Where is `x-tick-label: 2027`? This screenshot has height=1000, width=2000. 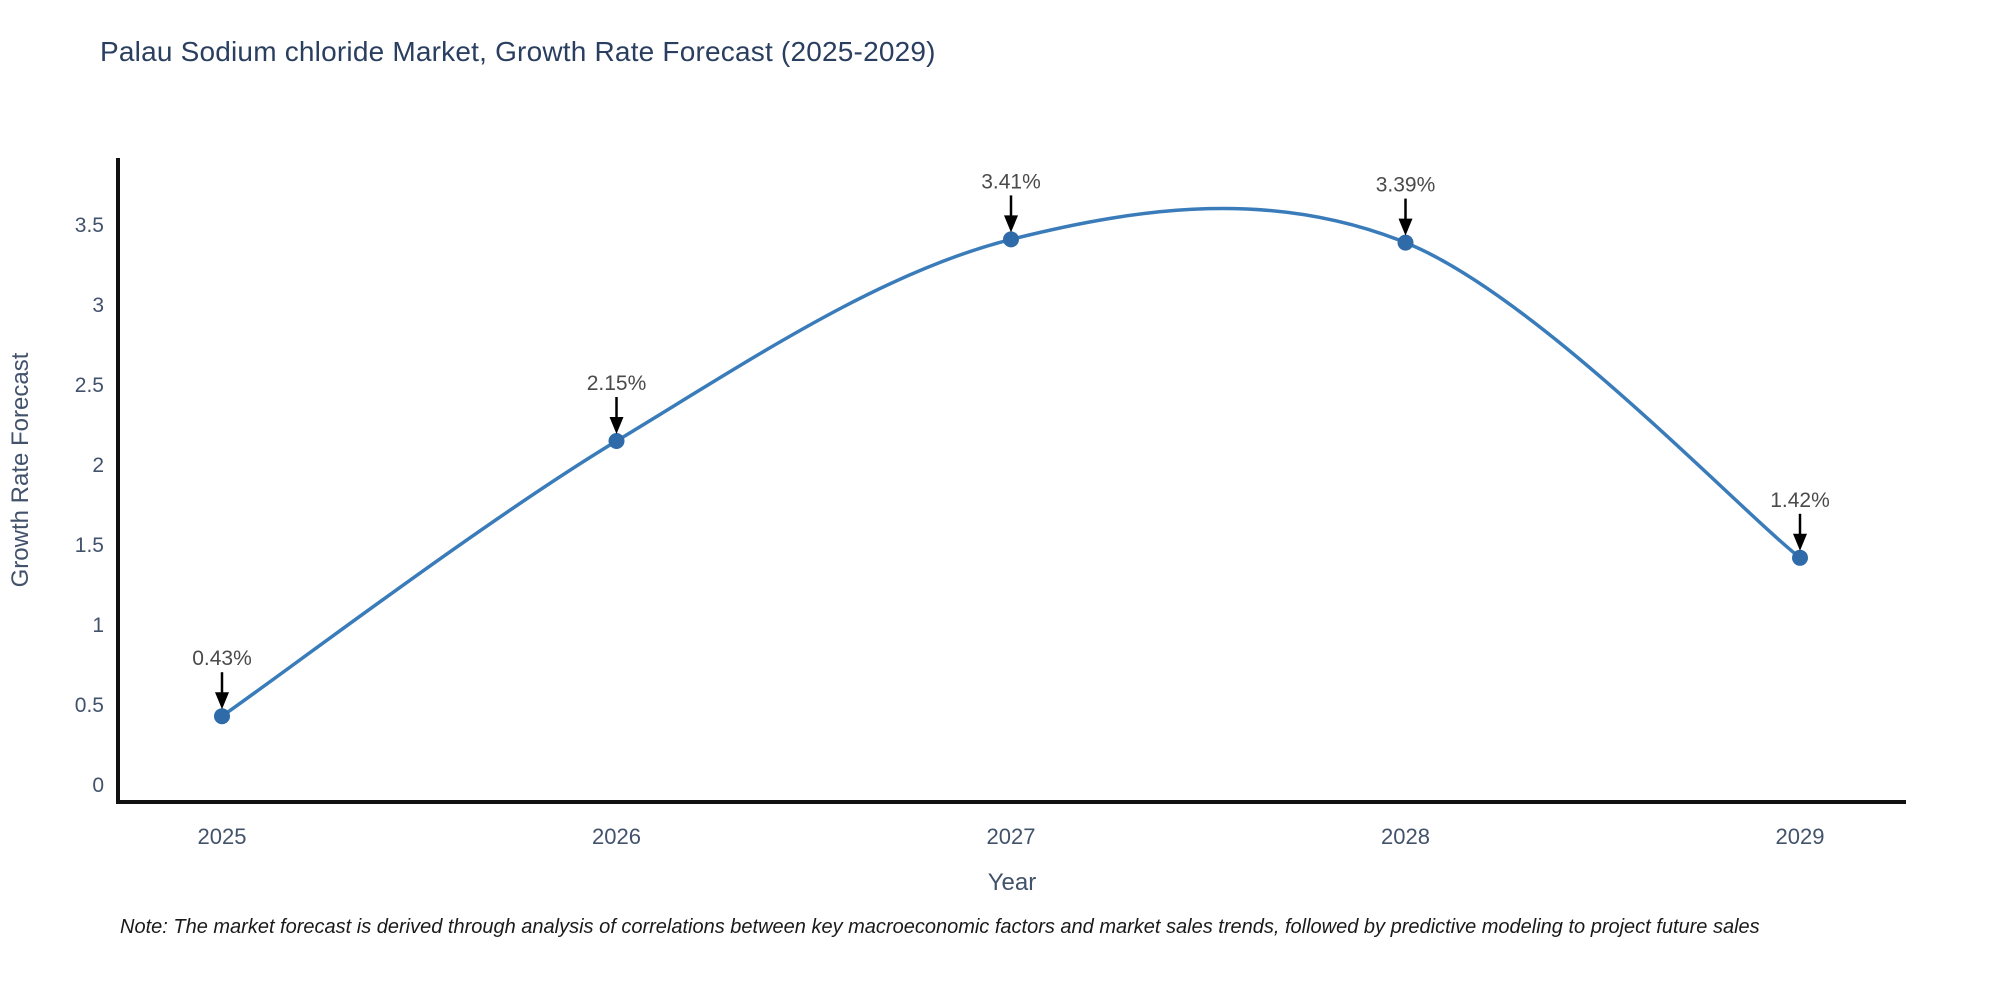 x-tick-label: 2027 is located at coordinates (1011, 836).